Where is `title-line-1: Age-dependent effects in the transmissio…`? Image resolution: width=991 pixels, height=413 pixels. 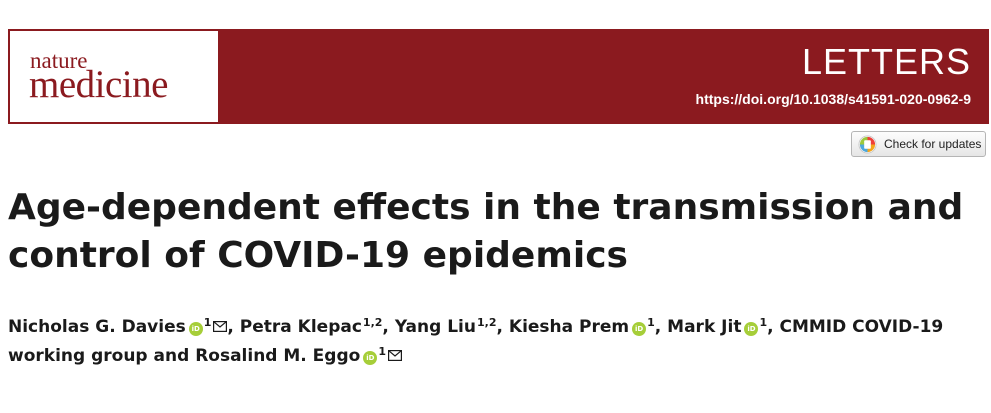
title-line-1: Age-dependent effects in the transmissio… is located at coordinates (486, 207).